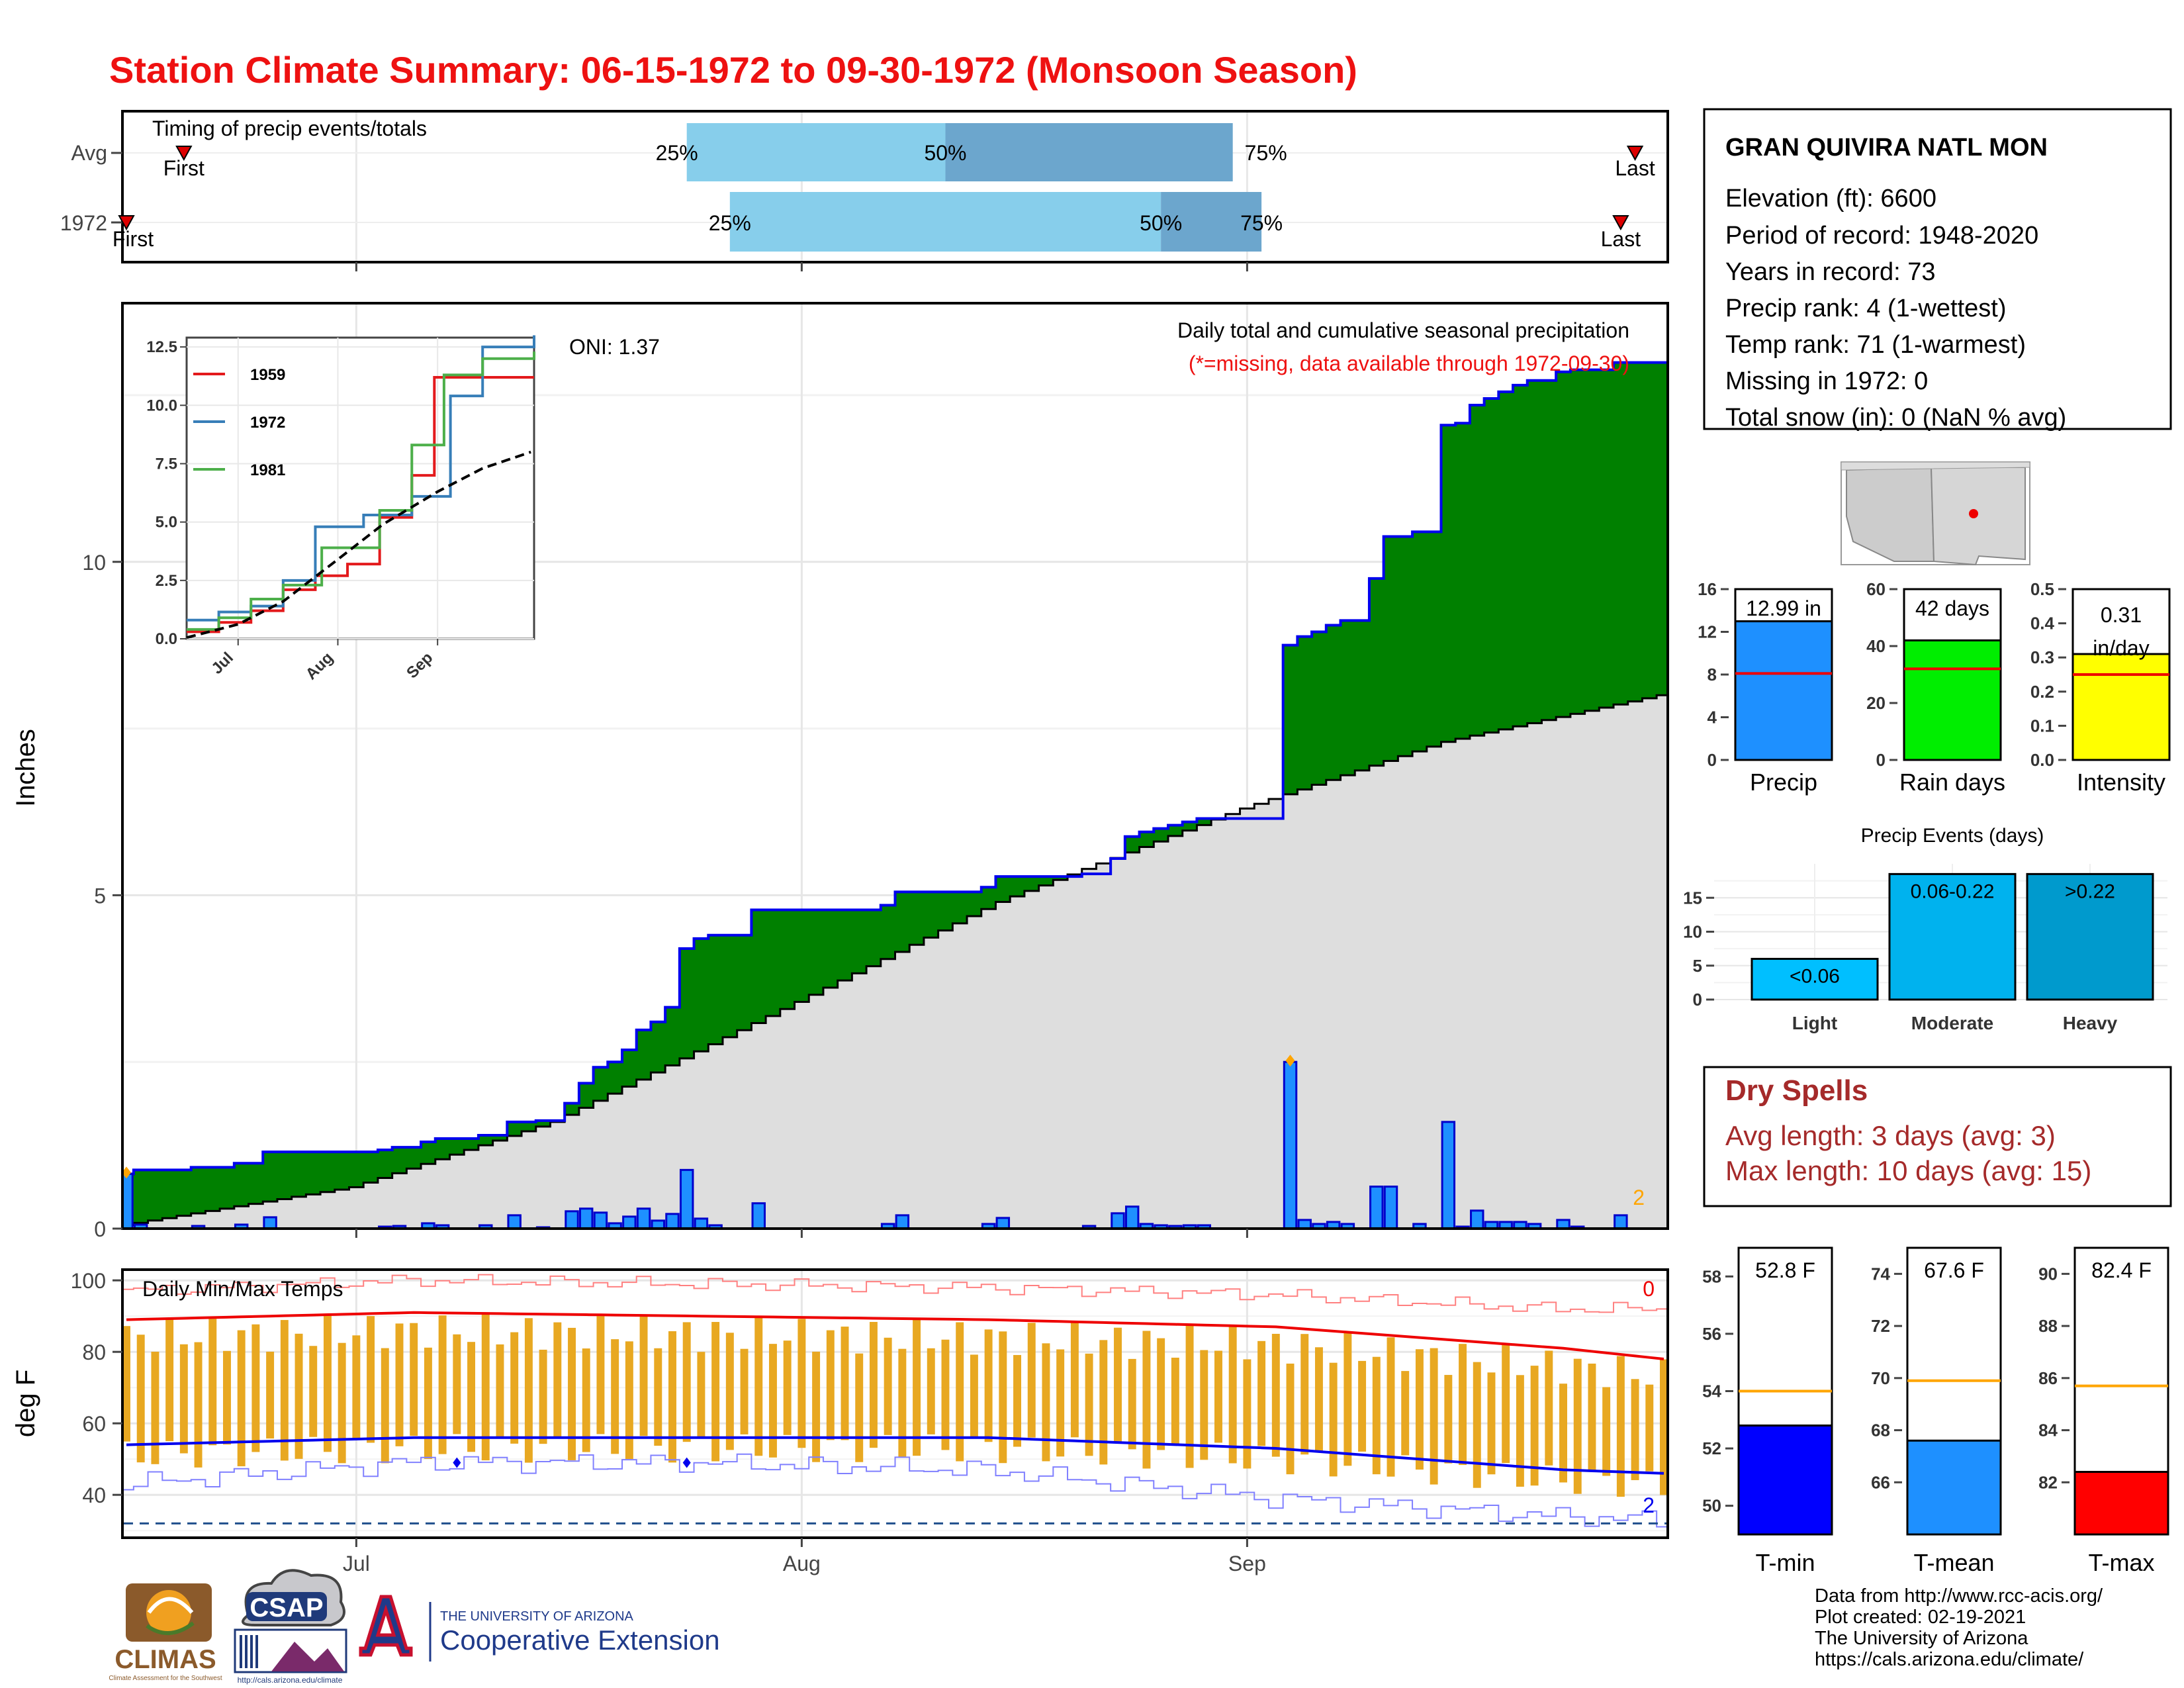 The image size is (2184, 1688). What do you see at coordinates (2042, 657) in the screenshot?
I see `summary-y-tick-label: 0.3` at bounding box center [2042, 657].